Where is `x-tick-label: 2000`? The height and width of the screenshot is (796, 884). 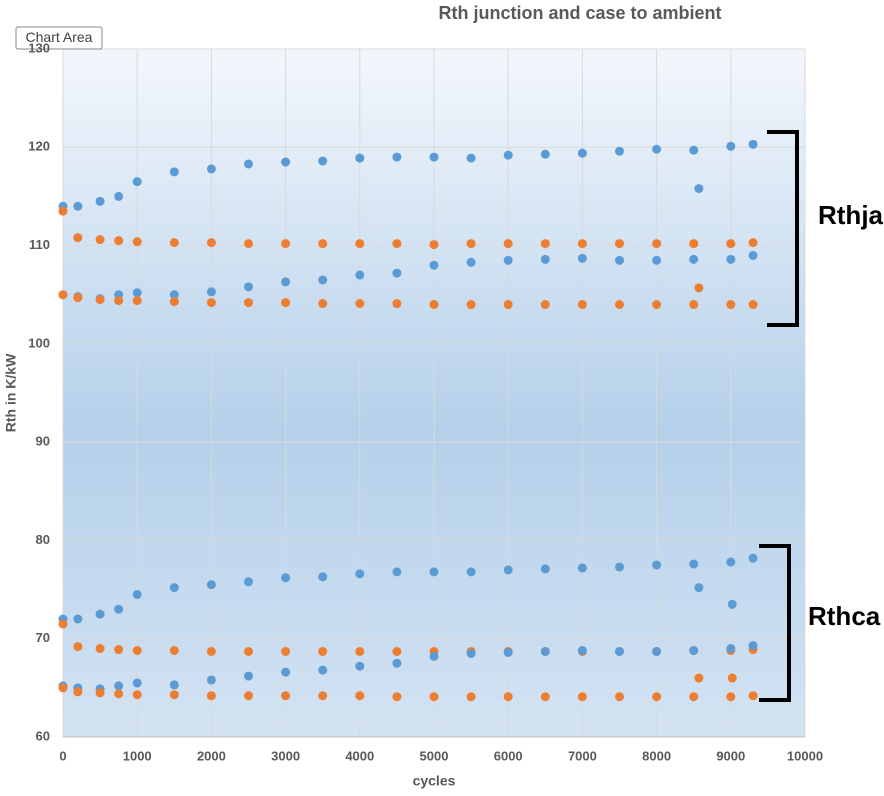 x-tick-label: 2000 is located at coordinates (211, 755).